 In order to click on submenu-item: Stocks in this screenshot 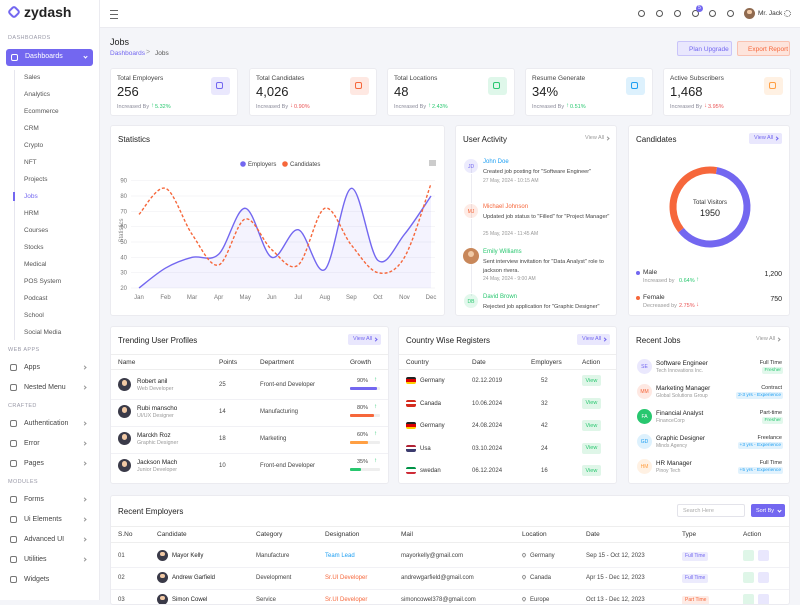, I will do `click(34, 247)`.